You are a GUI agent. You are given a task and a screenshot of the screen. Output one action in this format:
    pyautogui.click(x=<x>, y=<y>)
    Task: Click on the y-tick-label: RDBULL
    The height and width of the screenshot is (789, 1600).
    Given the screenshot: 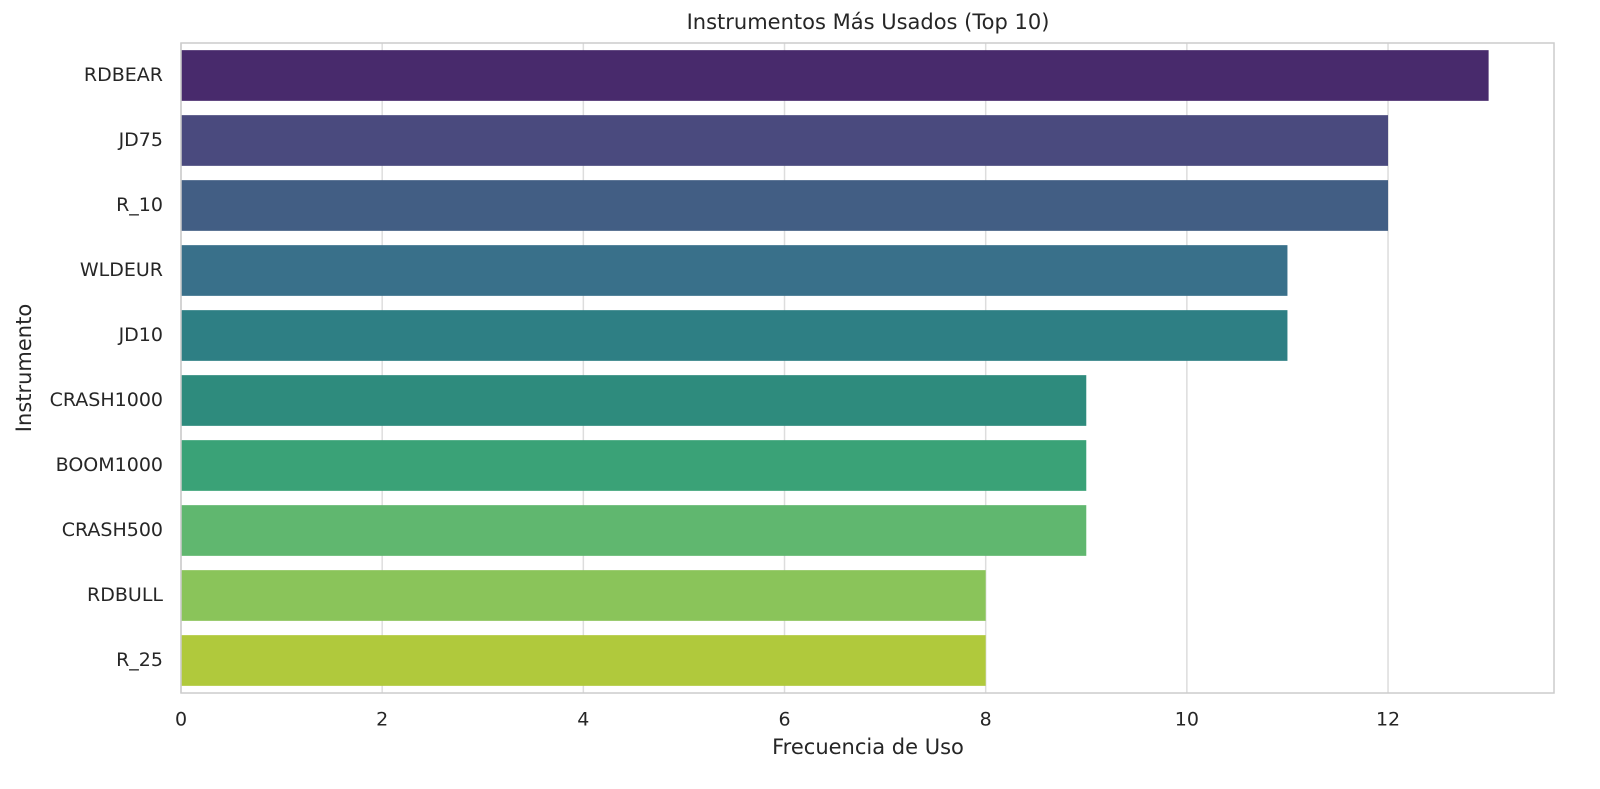 What is the action you would take?
    pyautogui.click(x=125, y=595)
    